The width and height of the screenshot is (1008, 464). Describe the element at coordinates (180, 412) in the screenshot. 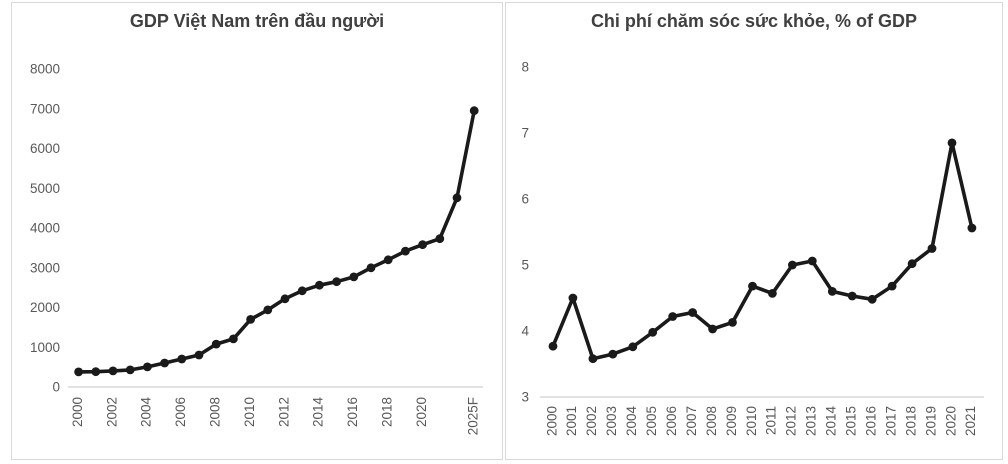

I see `x-axis-tick-label: 2006` at that location.